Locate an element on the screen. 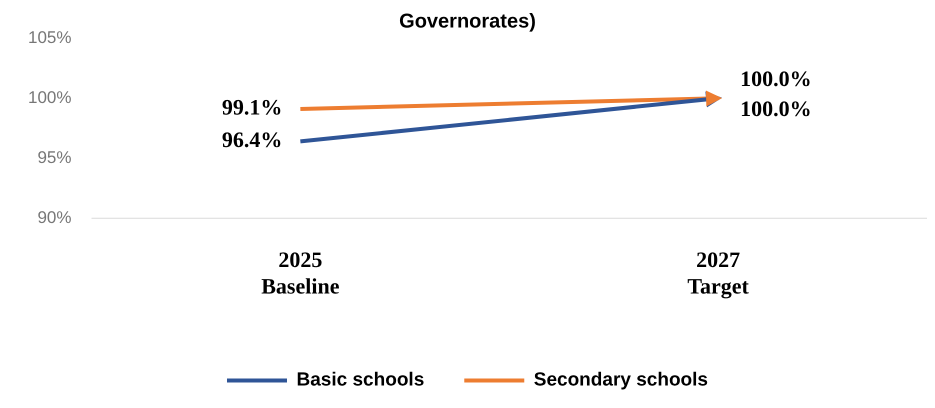  data-label: 96.4% is located at coordinates (252, 139).